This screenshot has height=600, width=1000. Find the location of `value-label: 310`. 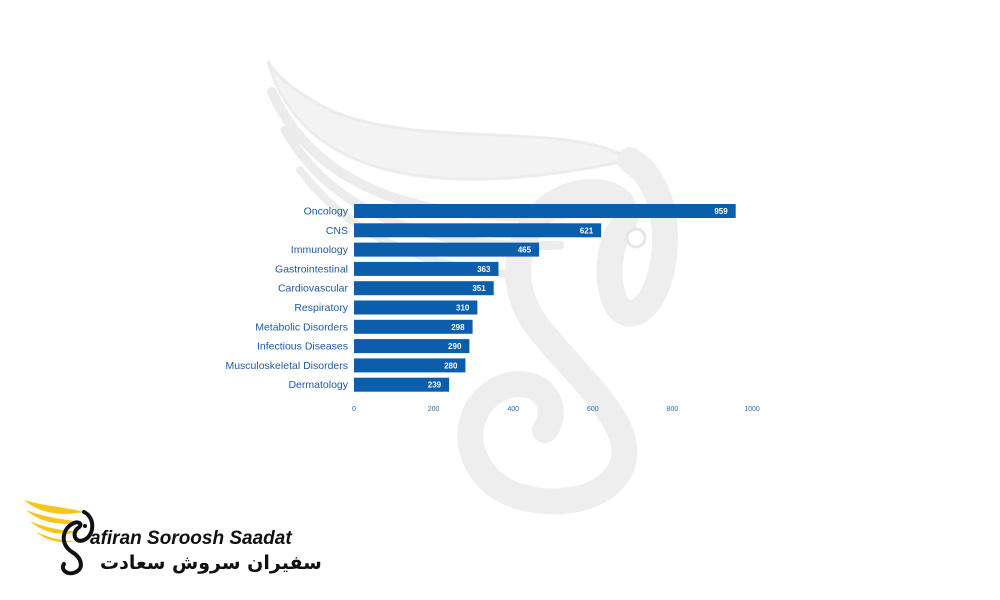

value-label: 310 is located at coordinates (463, 308).